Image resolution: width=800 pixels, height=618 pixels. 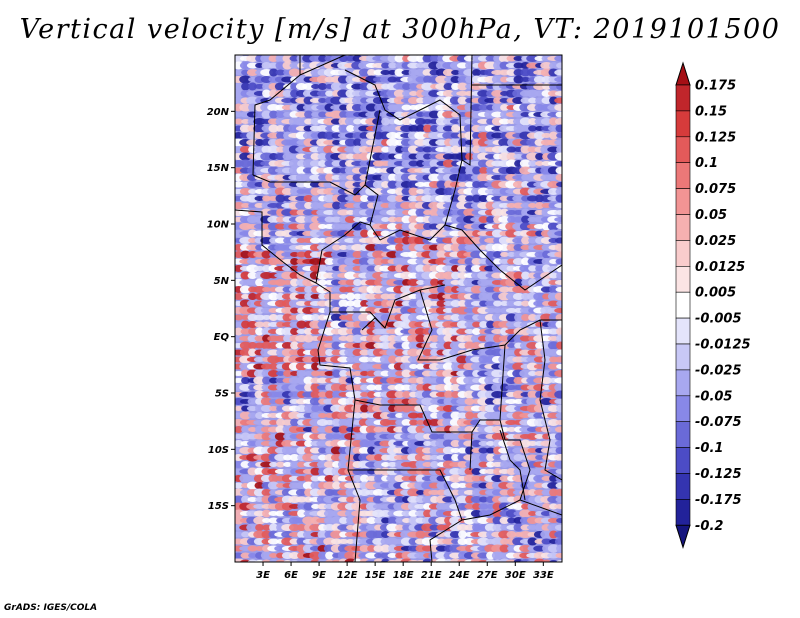 What do you see at coordinates (683, 536) in the screenshot?
I see `colorbar-bottom-arrow` at bounding box center [683, 536].